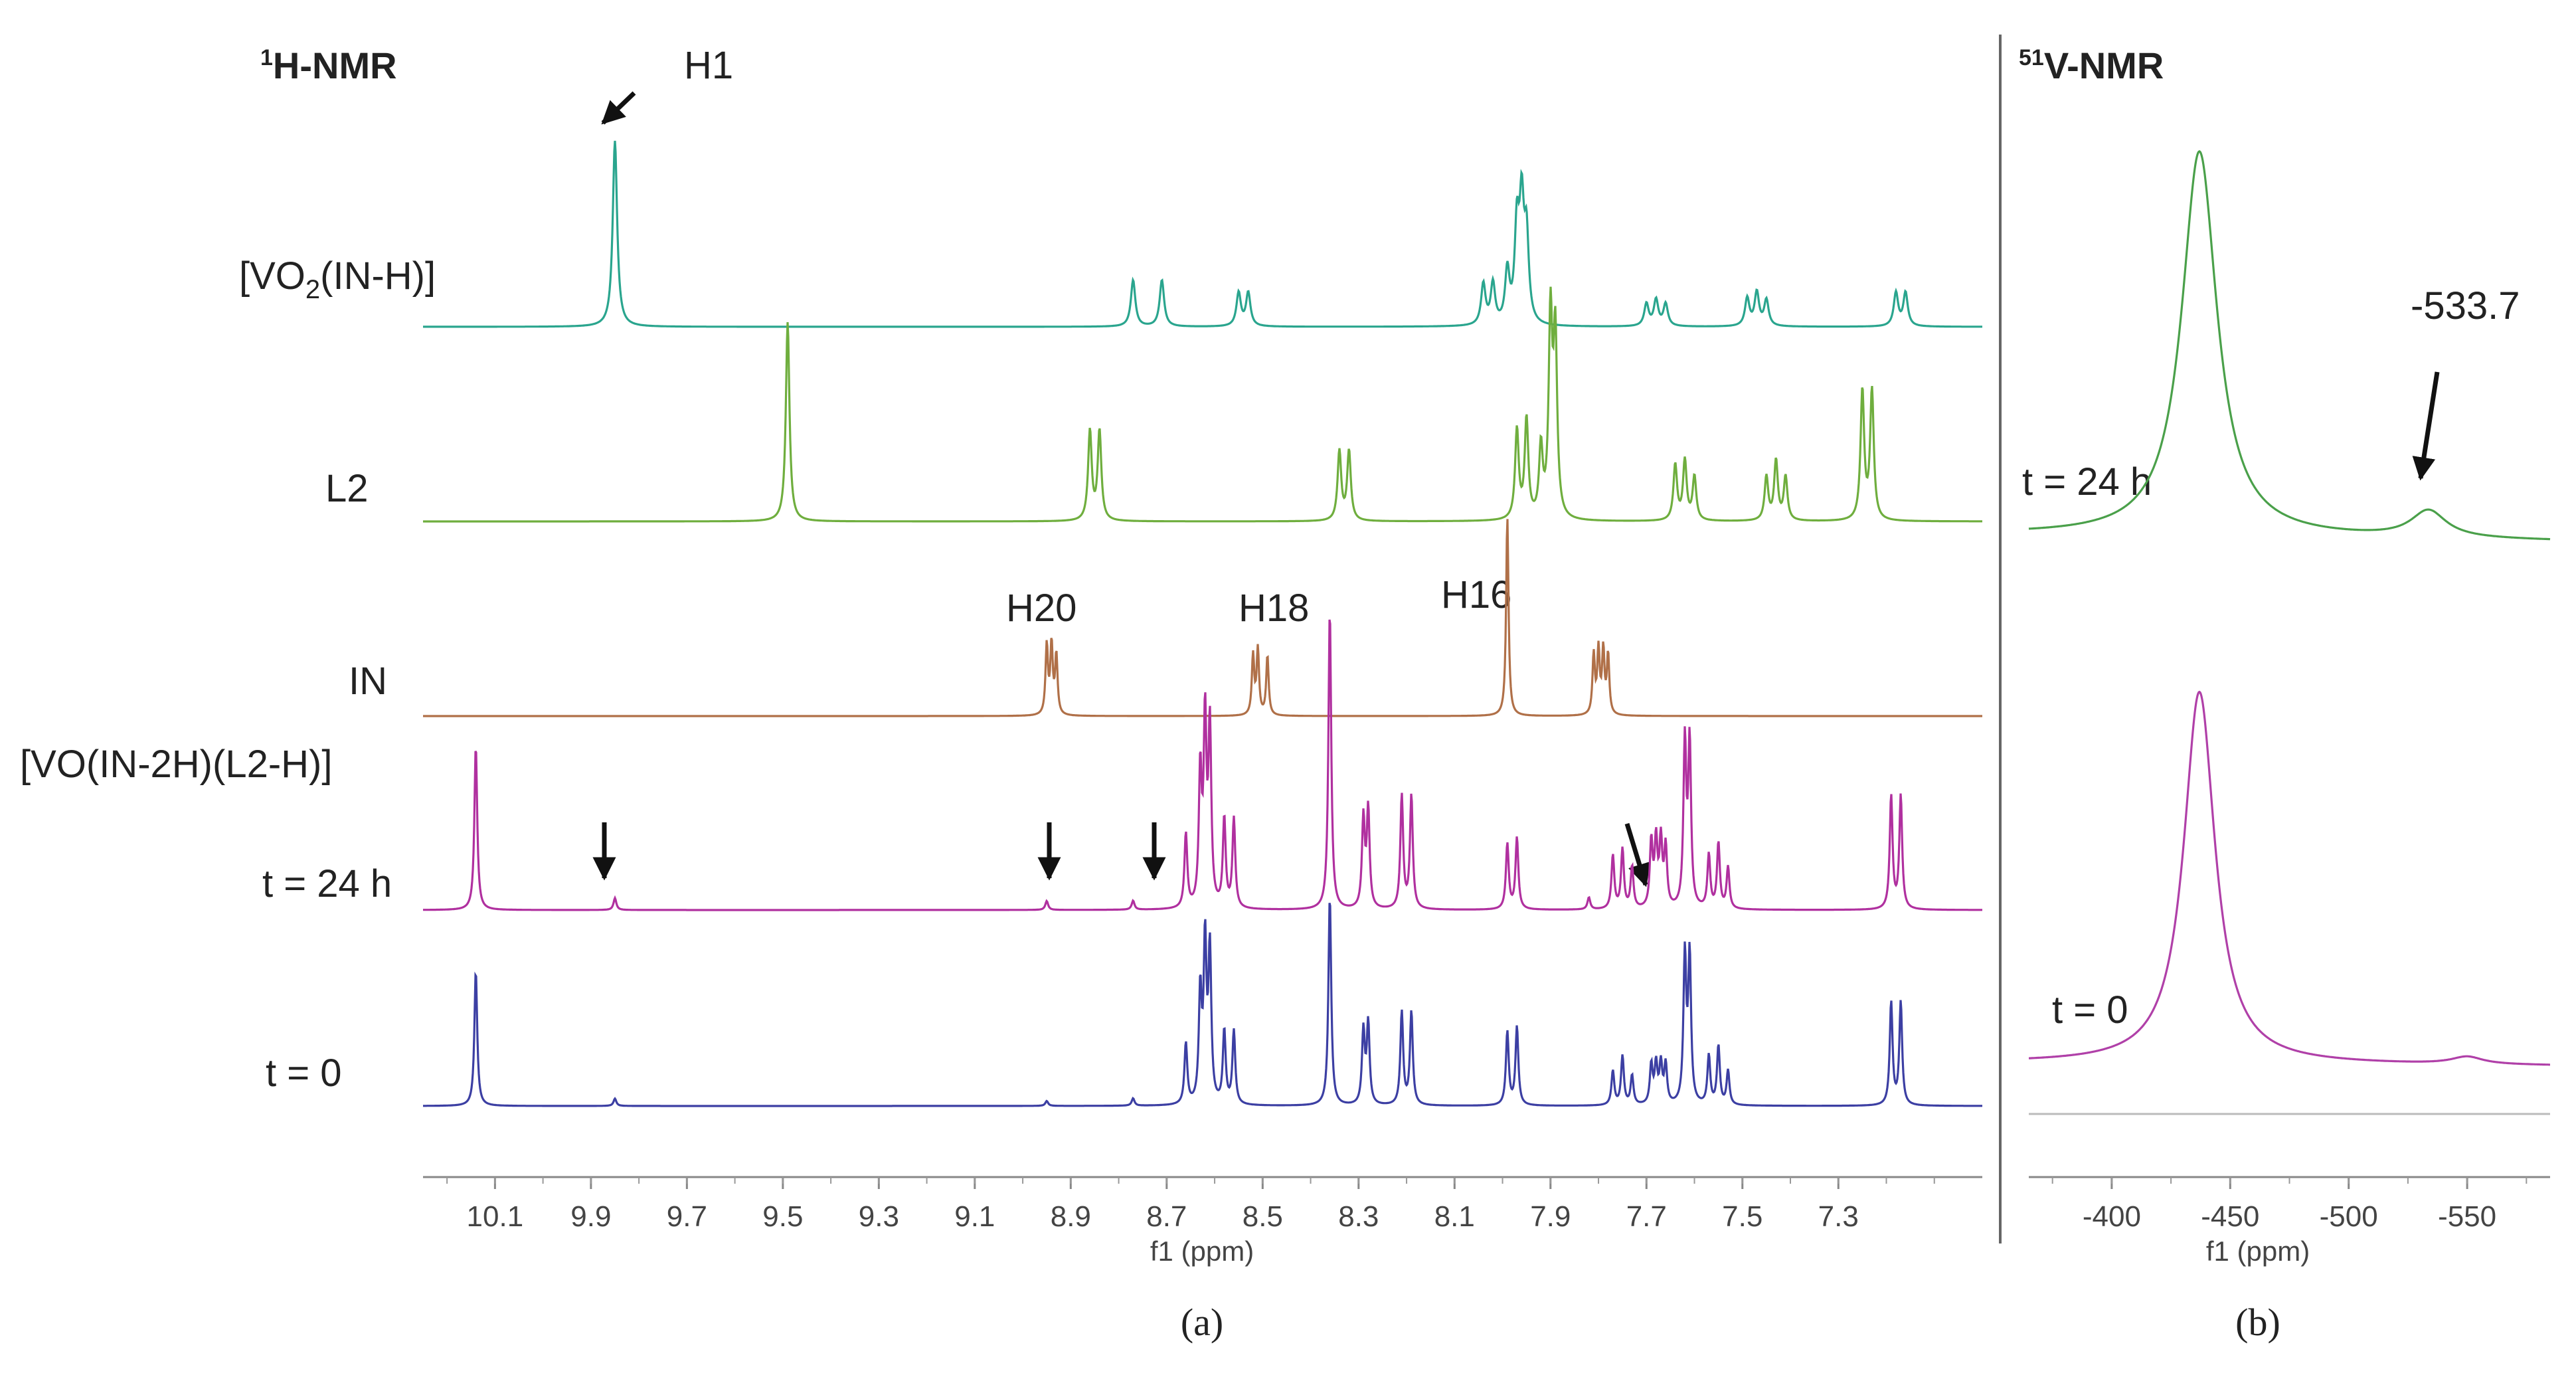 The image size is (2576, 1379). Describe the element at coordinates (2112, 1216) in the screenshot. I see `tick-b-label: -400` at that location.